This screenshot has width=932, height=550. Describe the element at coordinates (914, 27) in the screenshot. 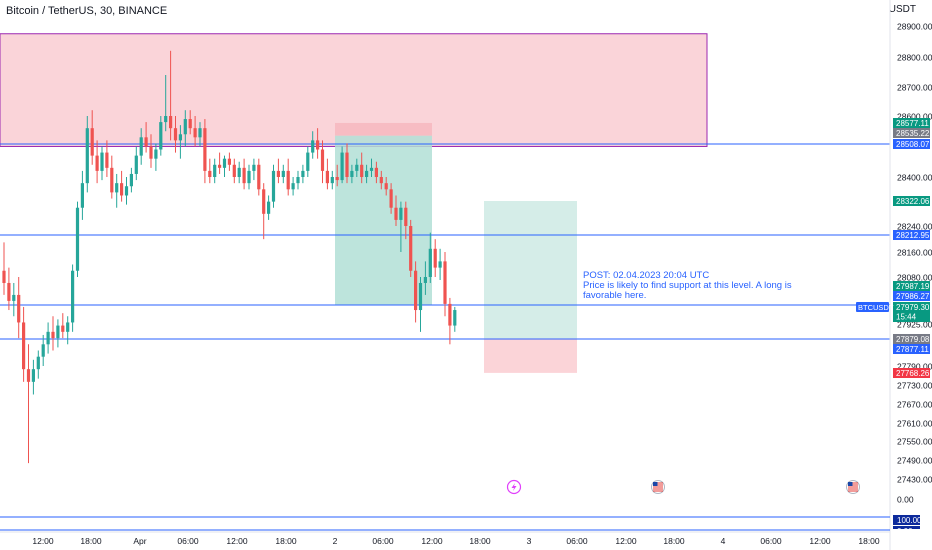

I see `price-tick-label: 28900.00` at that location.